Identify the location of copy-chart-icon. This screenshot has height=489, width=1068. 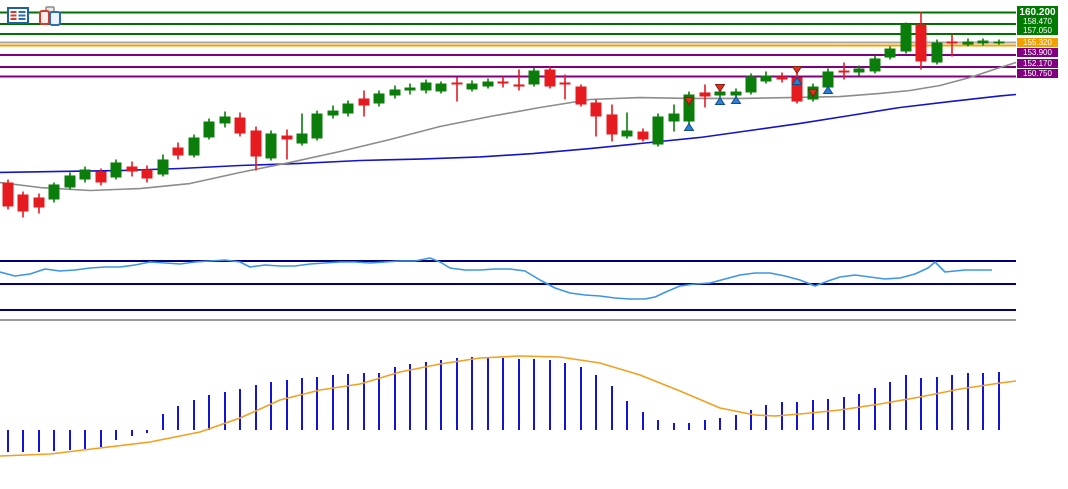
(50, 16).